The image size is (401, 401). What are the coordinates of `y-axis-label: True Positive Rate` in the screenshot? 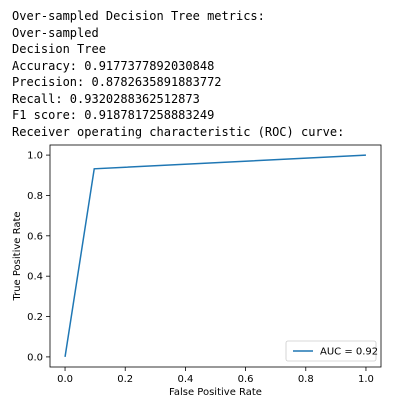 It's located at (17, 256).